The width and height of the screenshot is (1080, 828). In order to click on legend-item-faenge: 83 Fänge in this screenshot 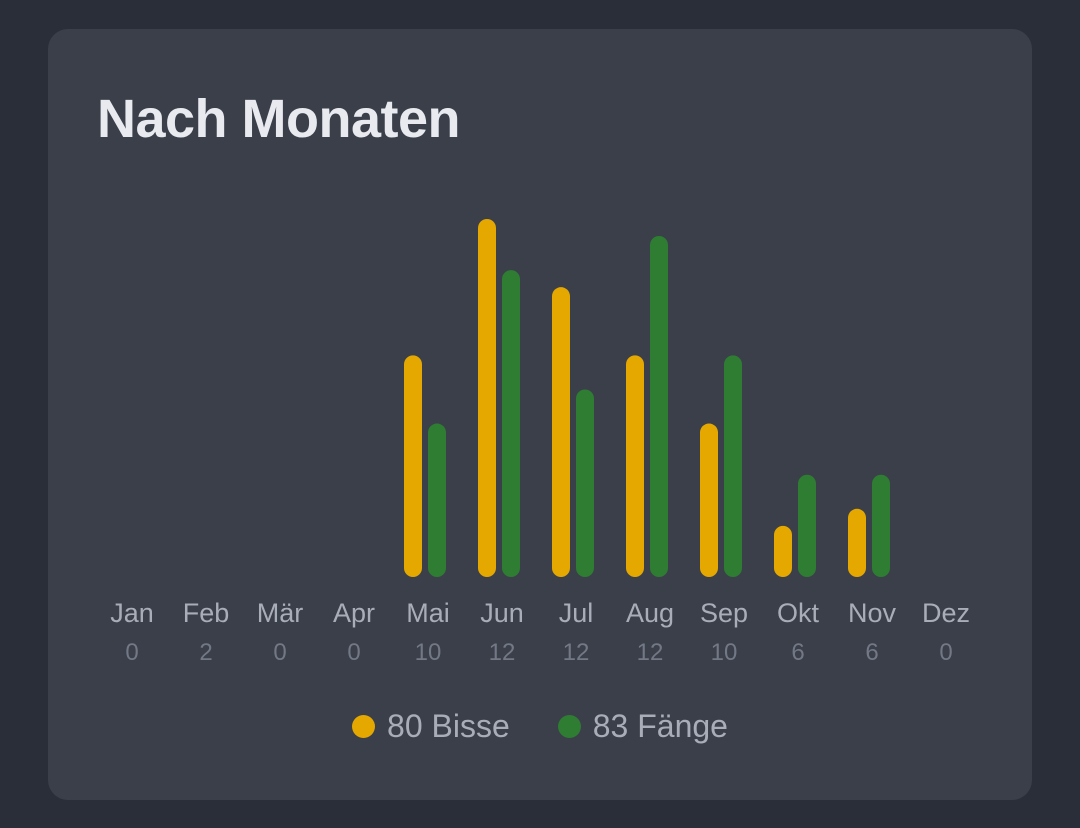, I will do `click(642, 726)`.